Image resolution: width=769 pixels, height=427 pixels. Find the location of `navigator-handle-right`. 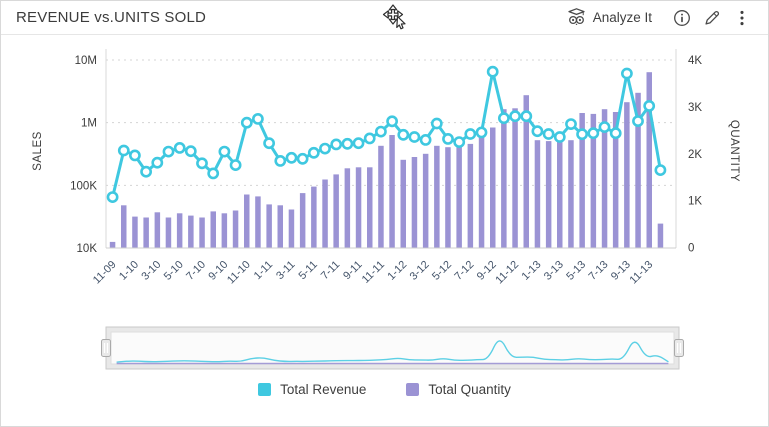

navigator-handle-right is located at coordinates (679, 348).